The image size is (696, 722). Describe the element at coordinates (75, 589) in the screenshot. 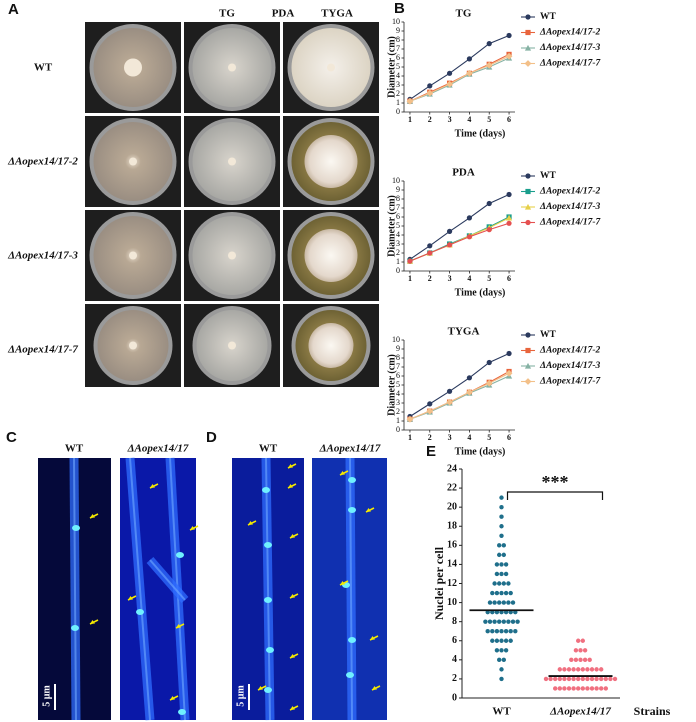

I see `hypha-wall` at that location.